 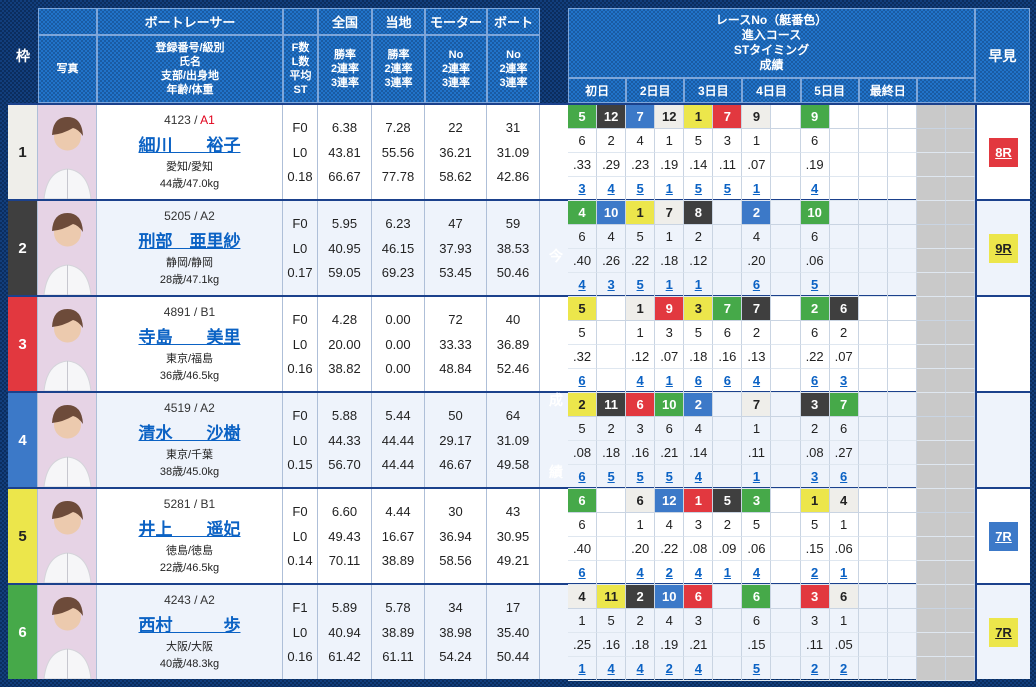 I want to click on motor-stats-cell: 34 38.98 54.24, so click(x=456, y=632).